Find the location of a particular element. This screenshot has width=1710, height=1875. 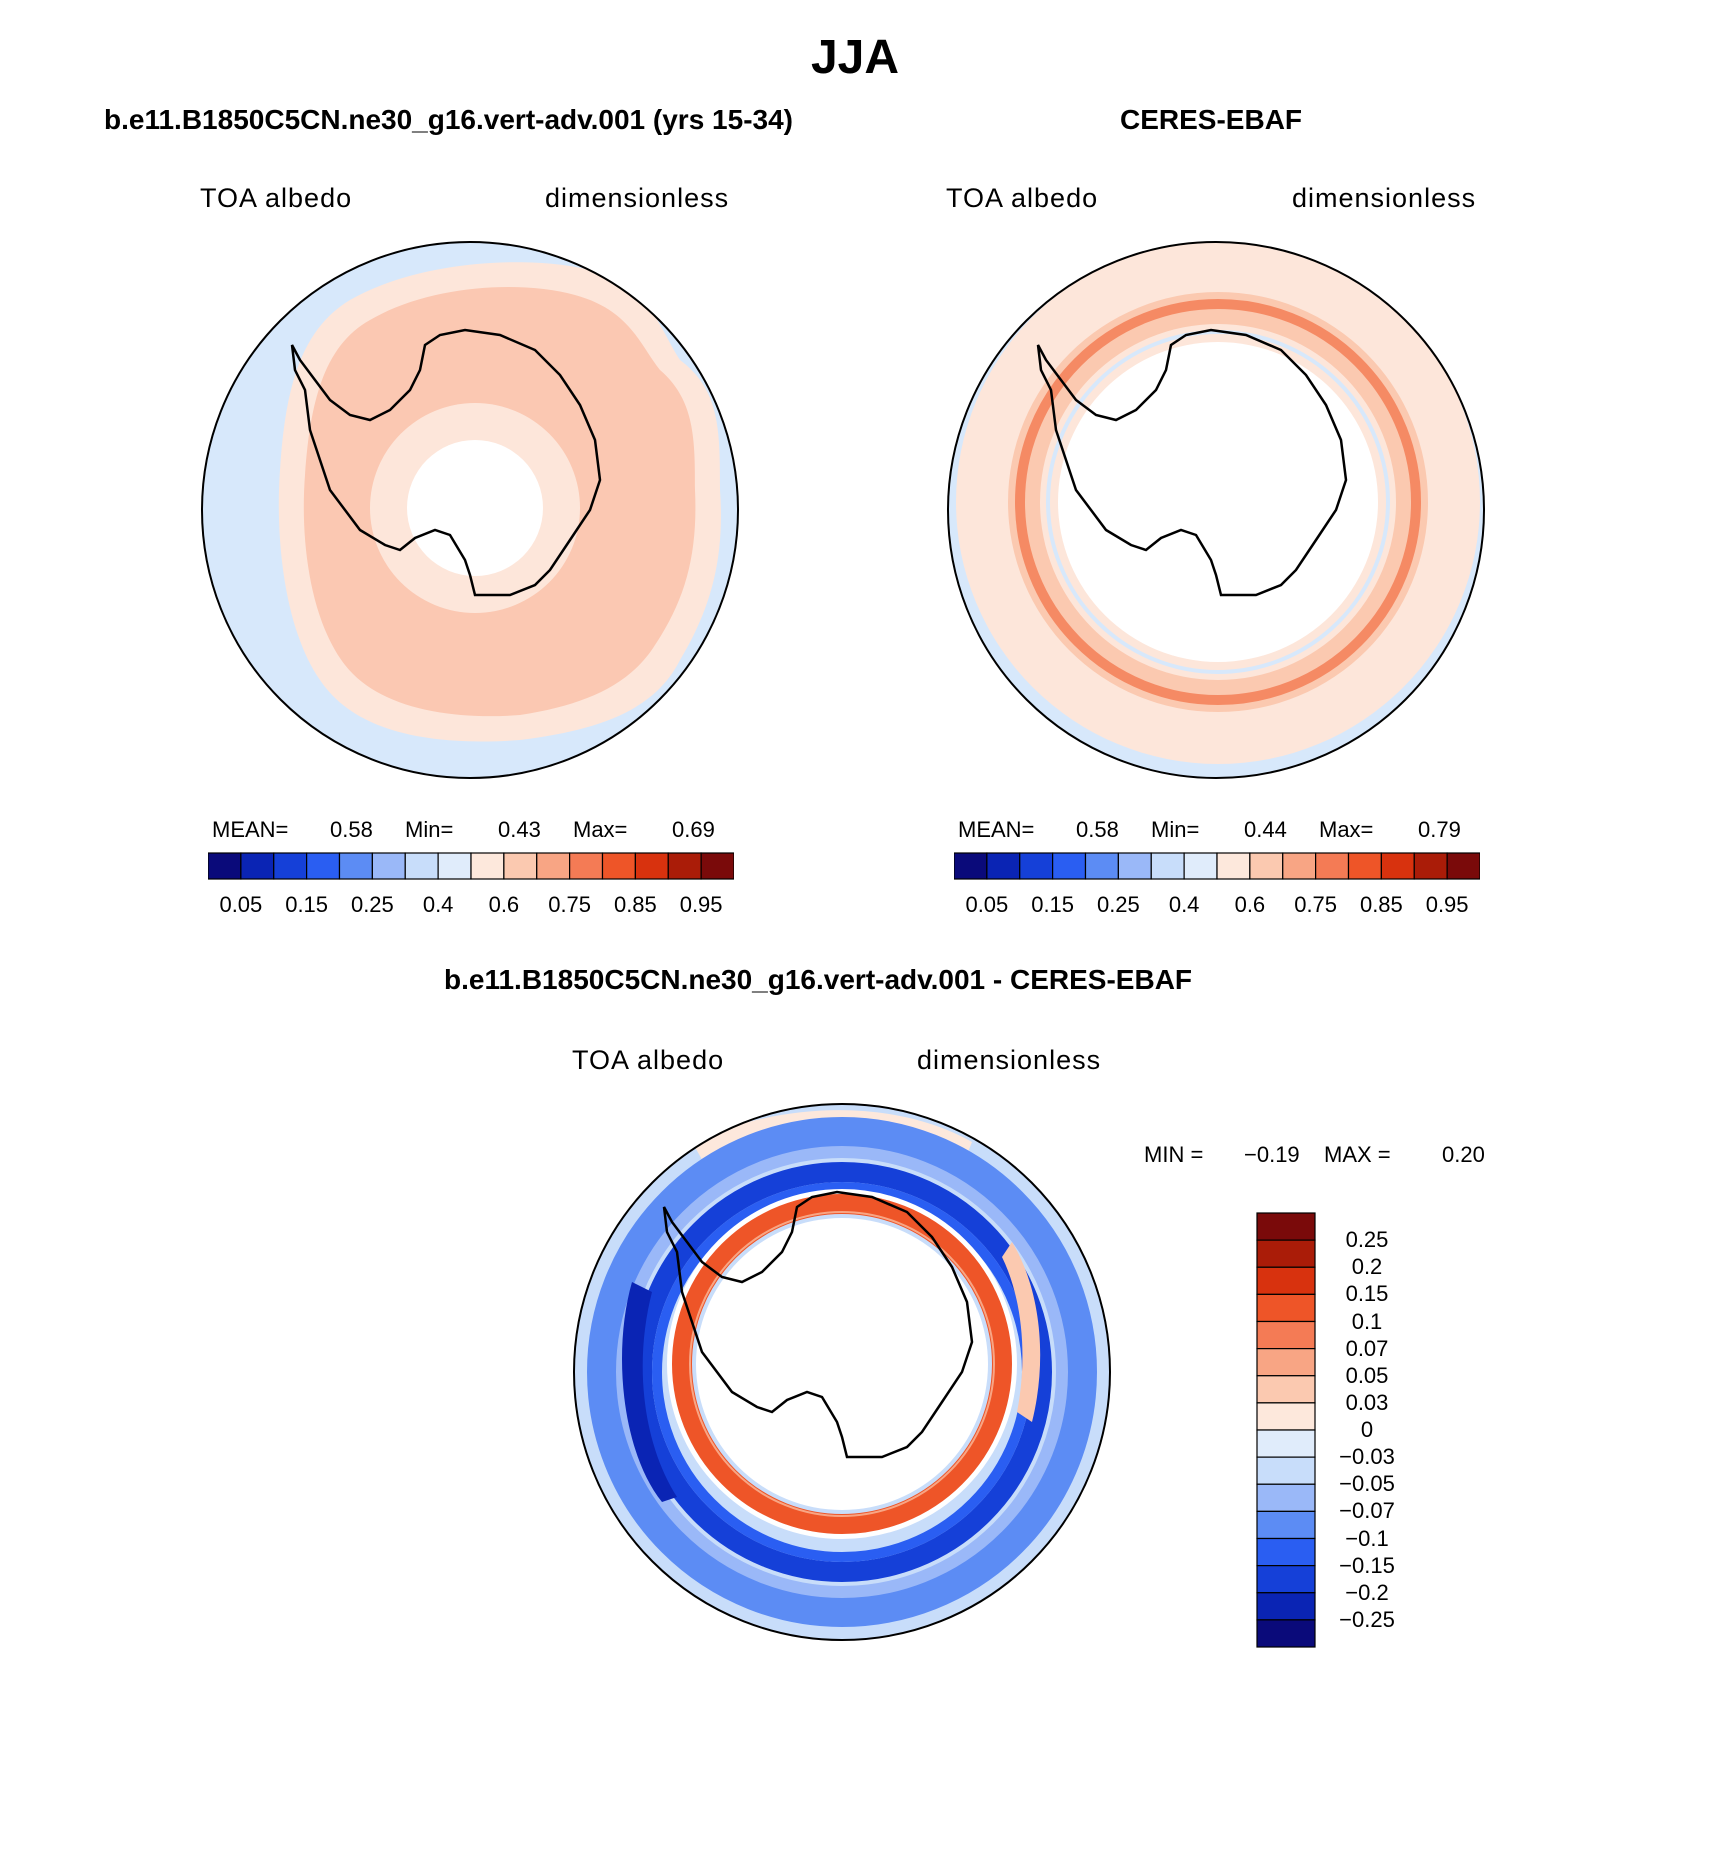

diff-colorbar-tick-label: −0.2 is located at coordinates (1367, 1592).